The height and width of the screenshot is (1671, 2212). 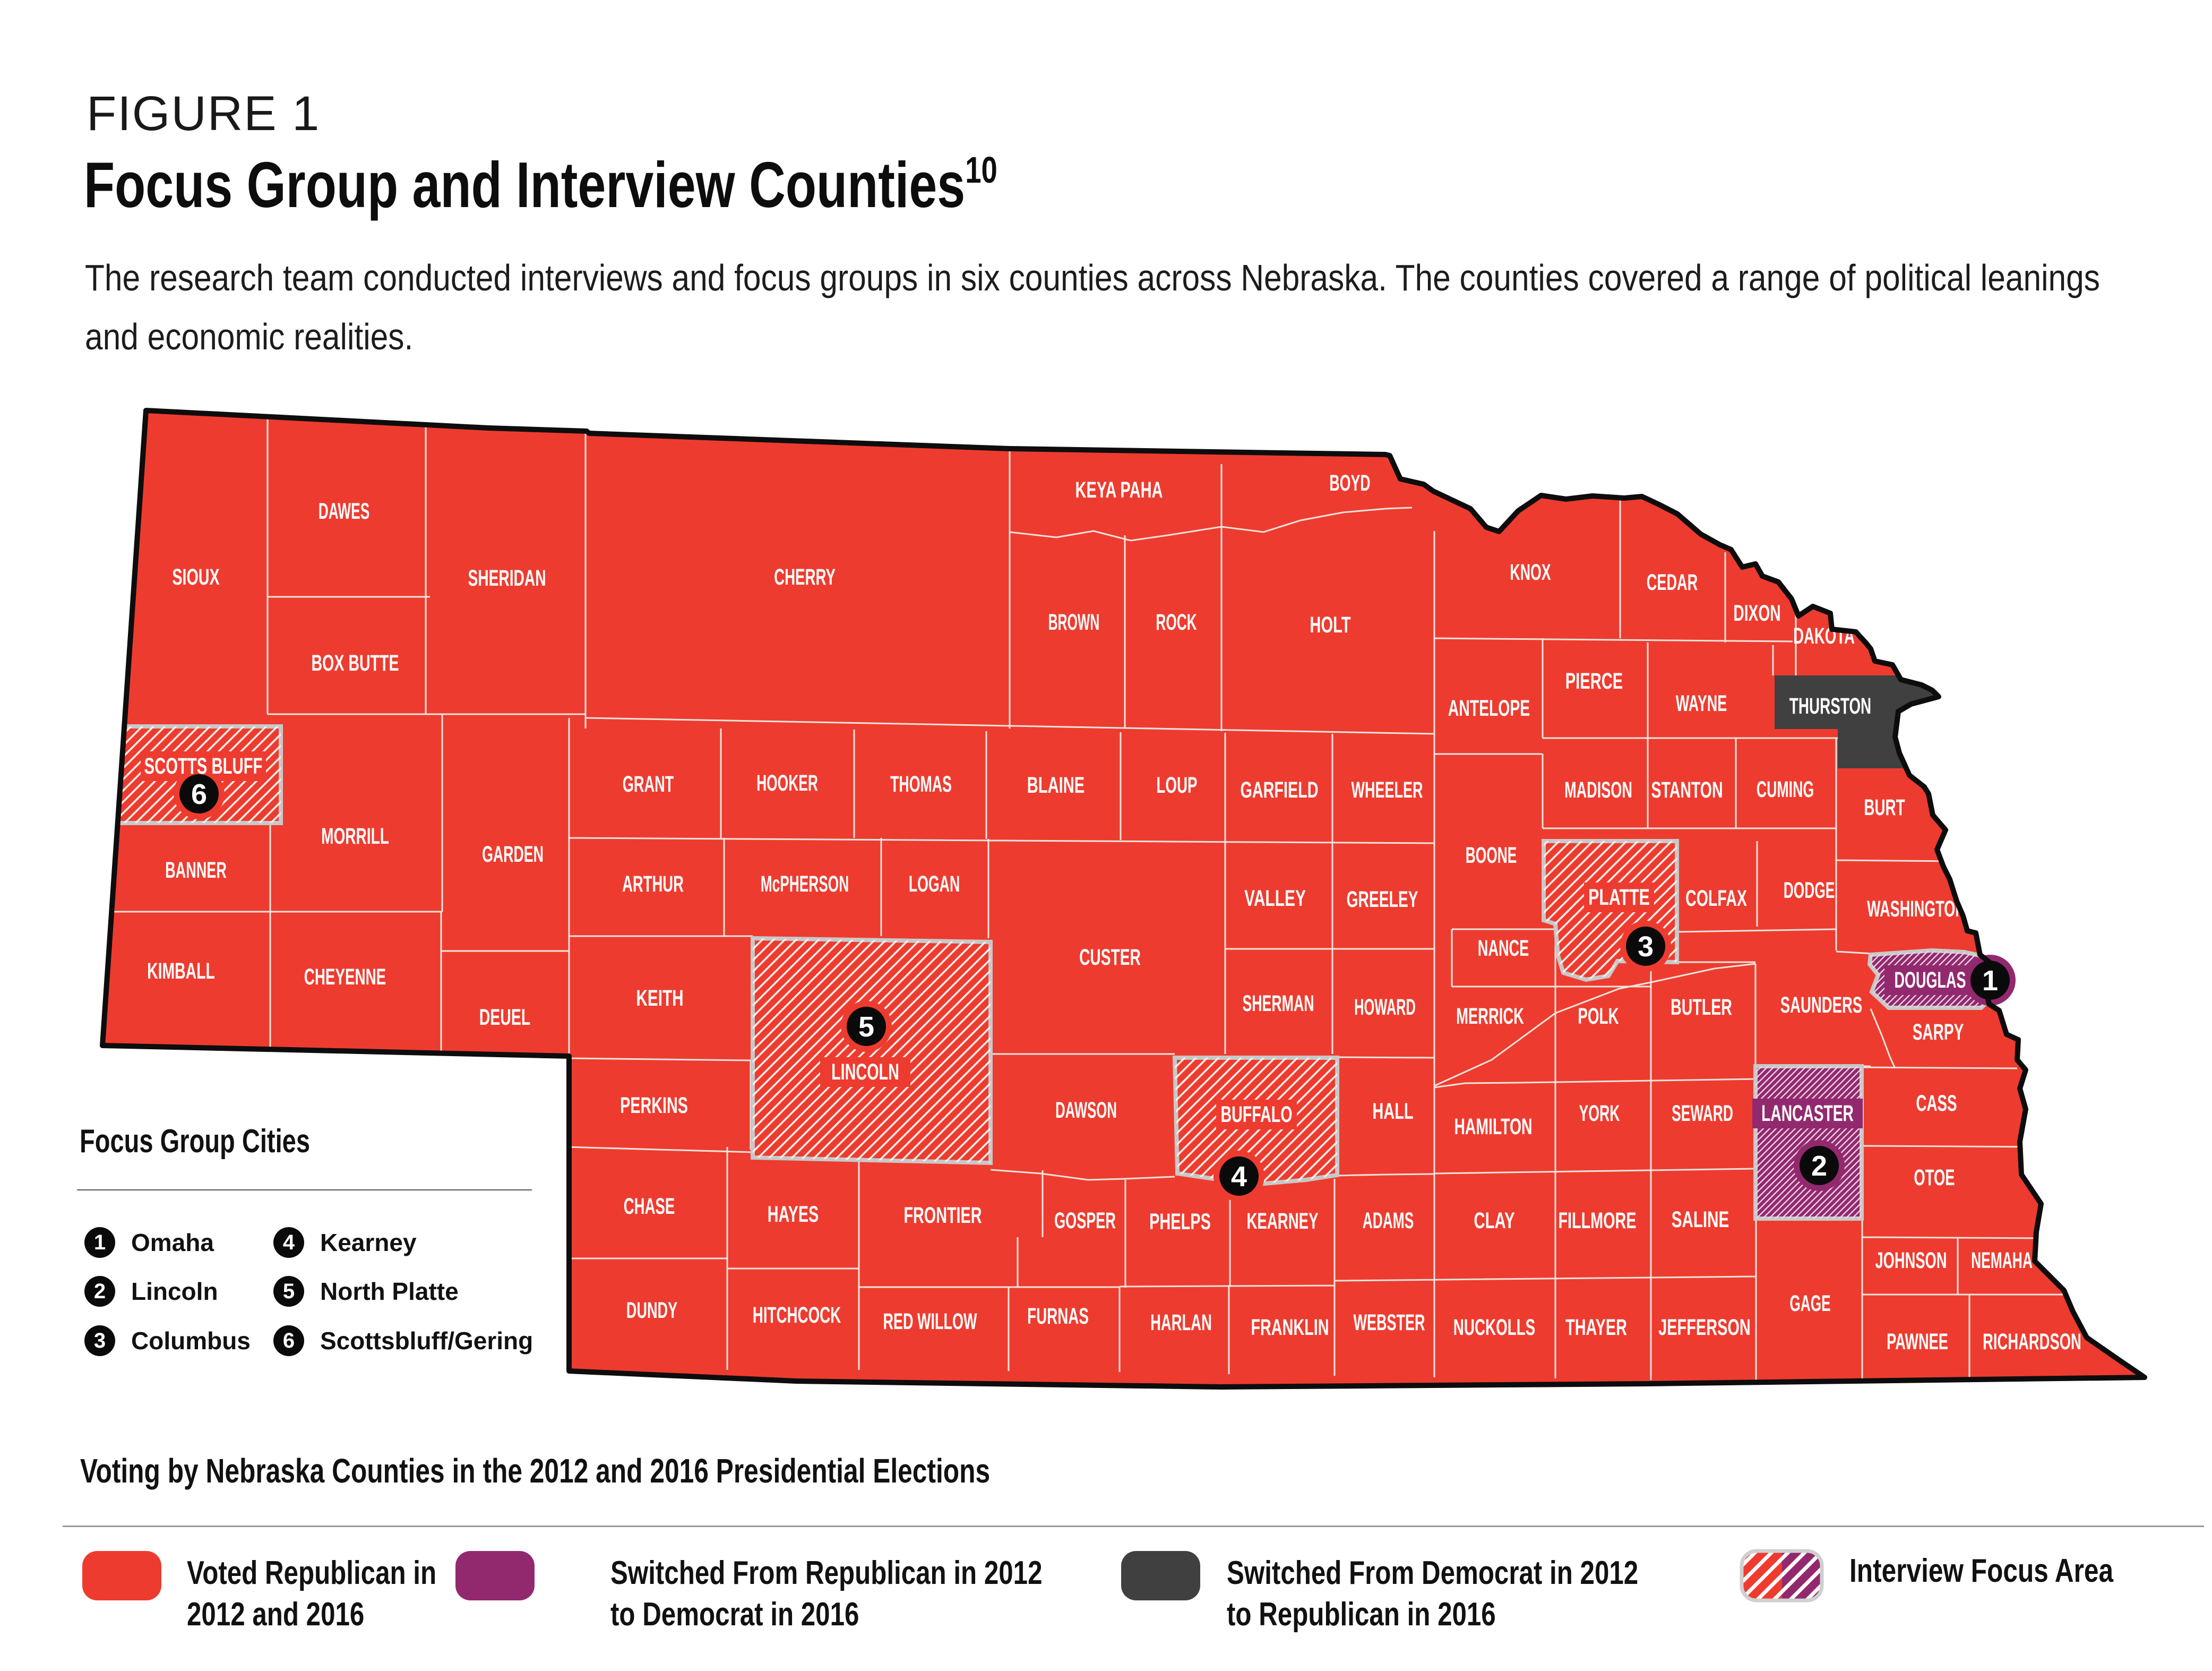 I want to click on svg-text: FRANKLIN, so click(x=1290, y=1327).